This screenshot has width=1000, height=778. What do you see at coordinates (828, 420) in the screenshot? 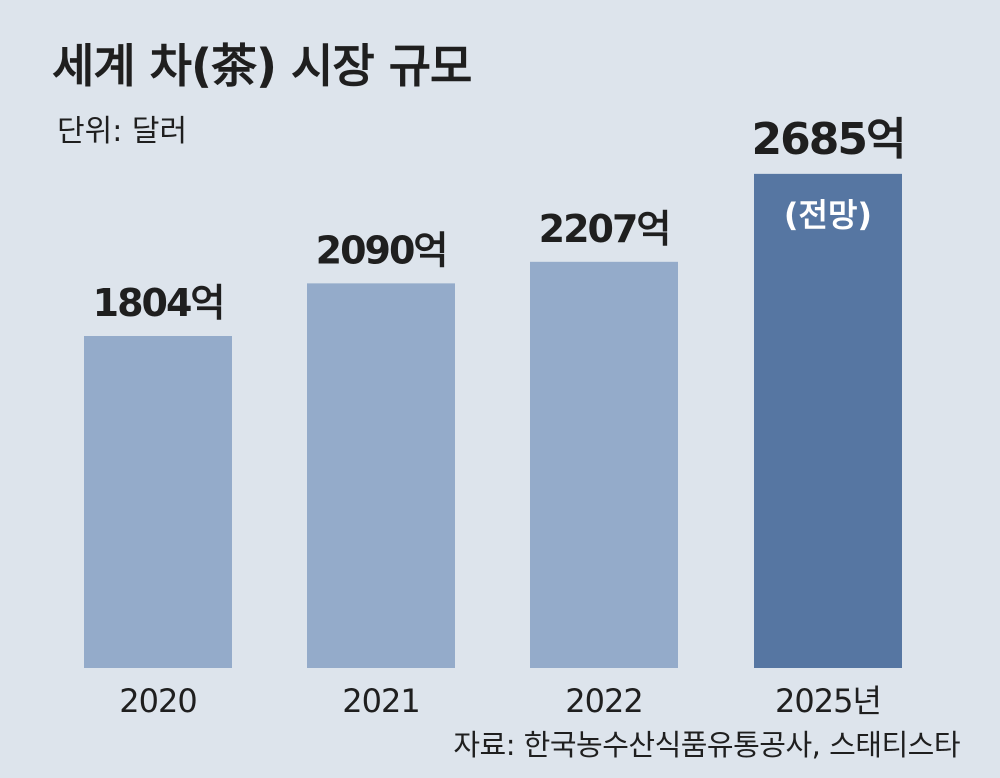
I see `bar-2025년` at bounding box center [828, 420].